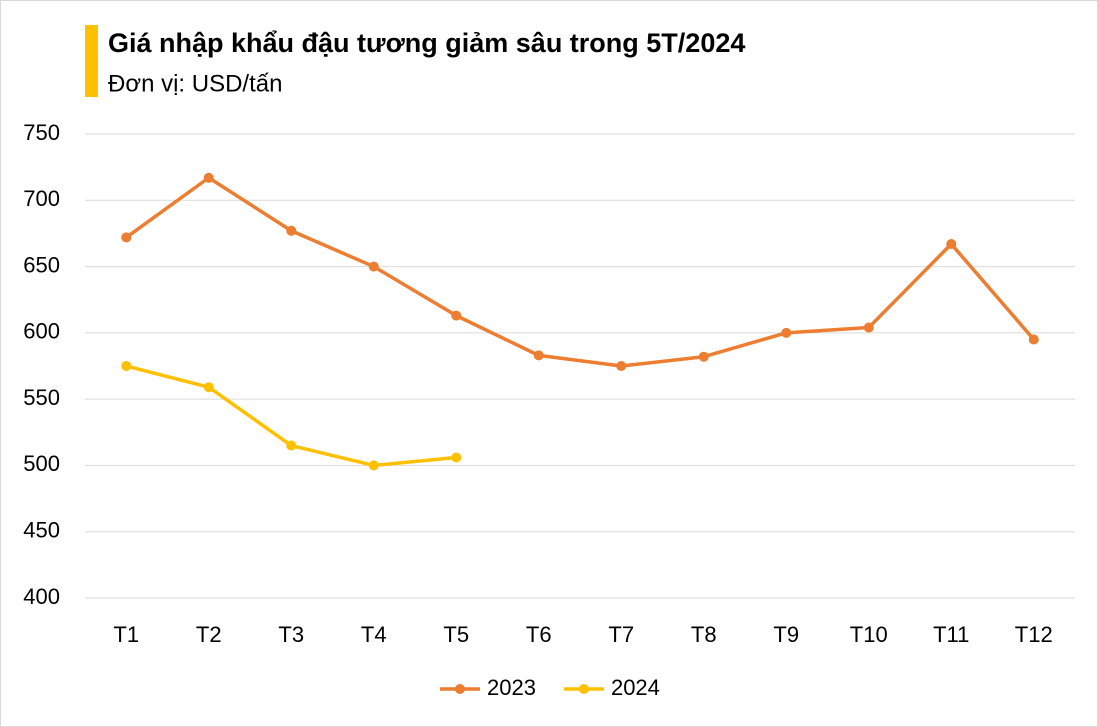  I want to click on x-tick-label: T9, so click(786, 634).